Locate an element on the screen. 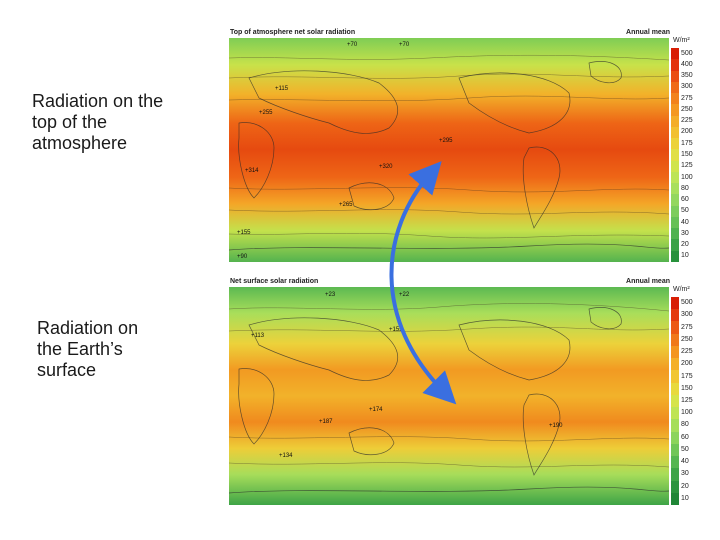  scale-unit: W/m² is located at coordinates (681, 40).